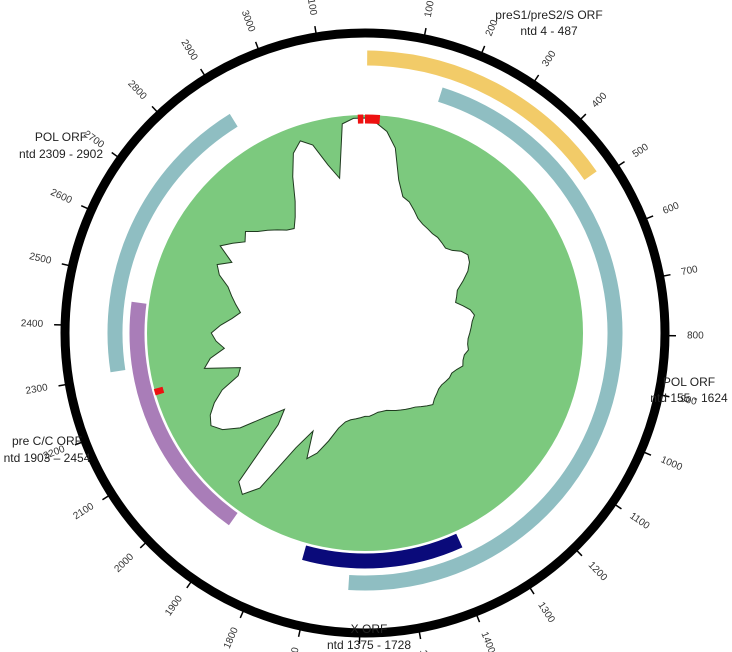  What do you see at coordinates (671, 463) in the screenshot?
I see `tick-label: 1000` at bounding box center [671, 463].